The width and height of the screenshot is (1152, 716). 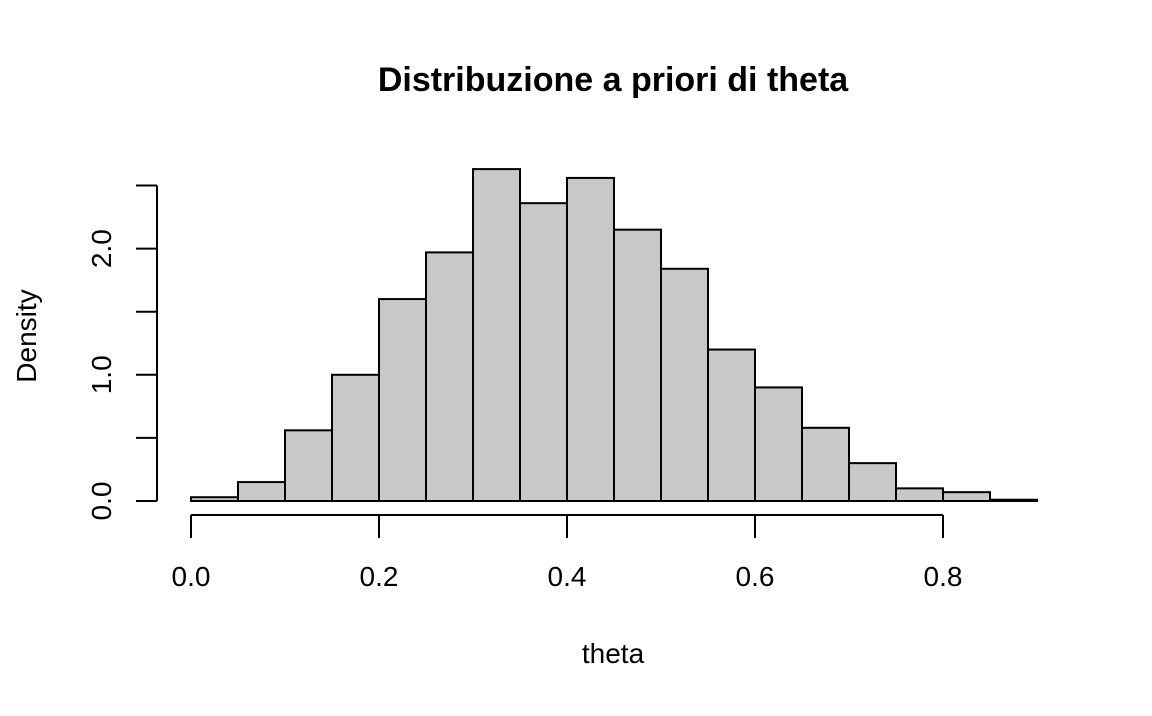 I want to click on x-tick-label-4: 0.8, so click(x=943, y=576).